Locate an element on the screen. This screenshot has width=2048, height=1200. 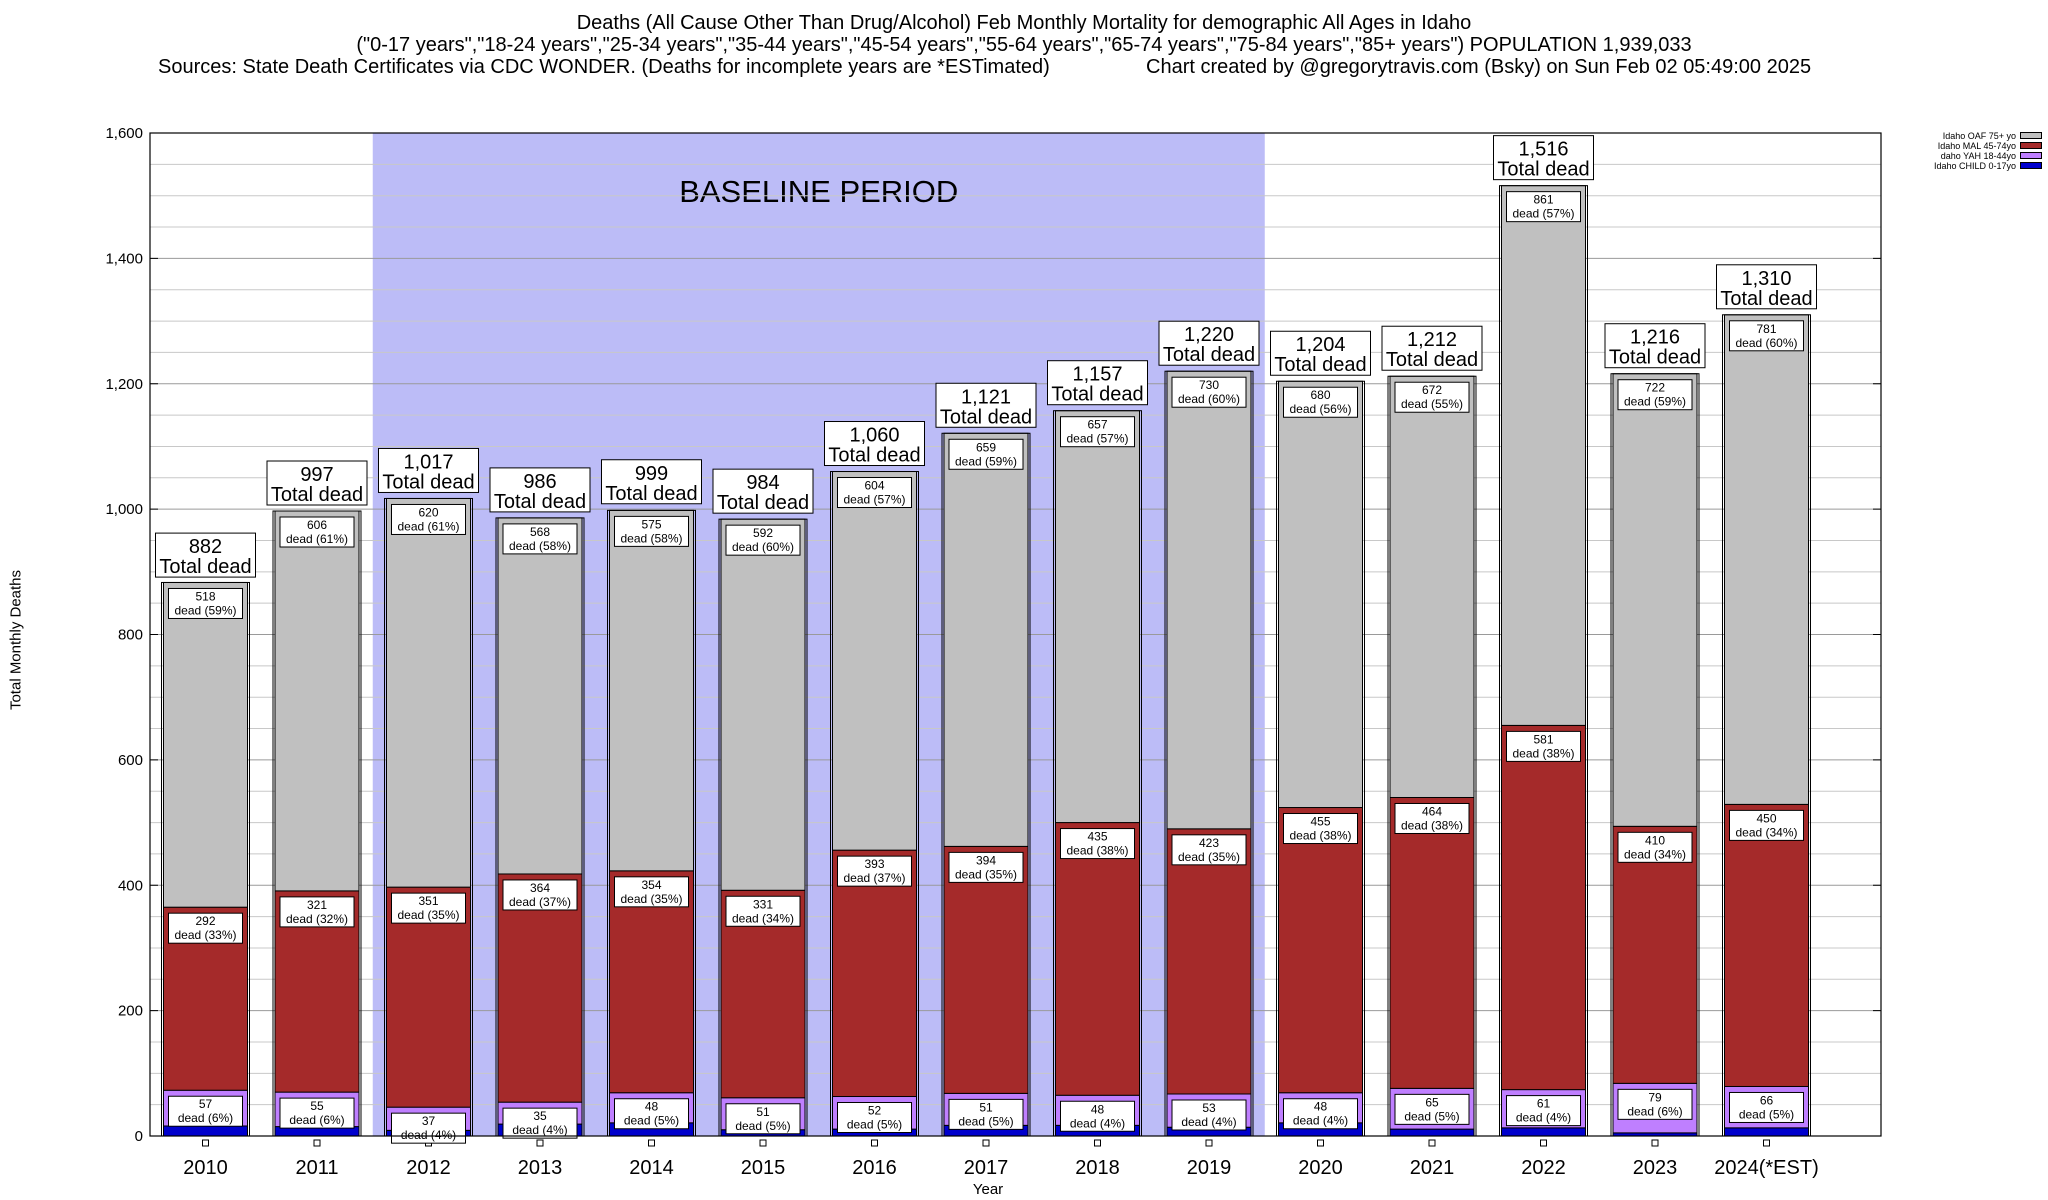
data-label-value: 680 is located at coordinates (1320, 395).